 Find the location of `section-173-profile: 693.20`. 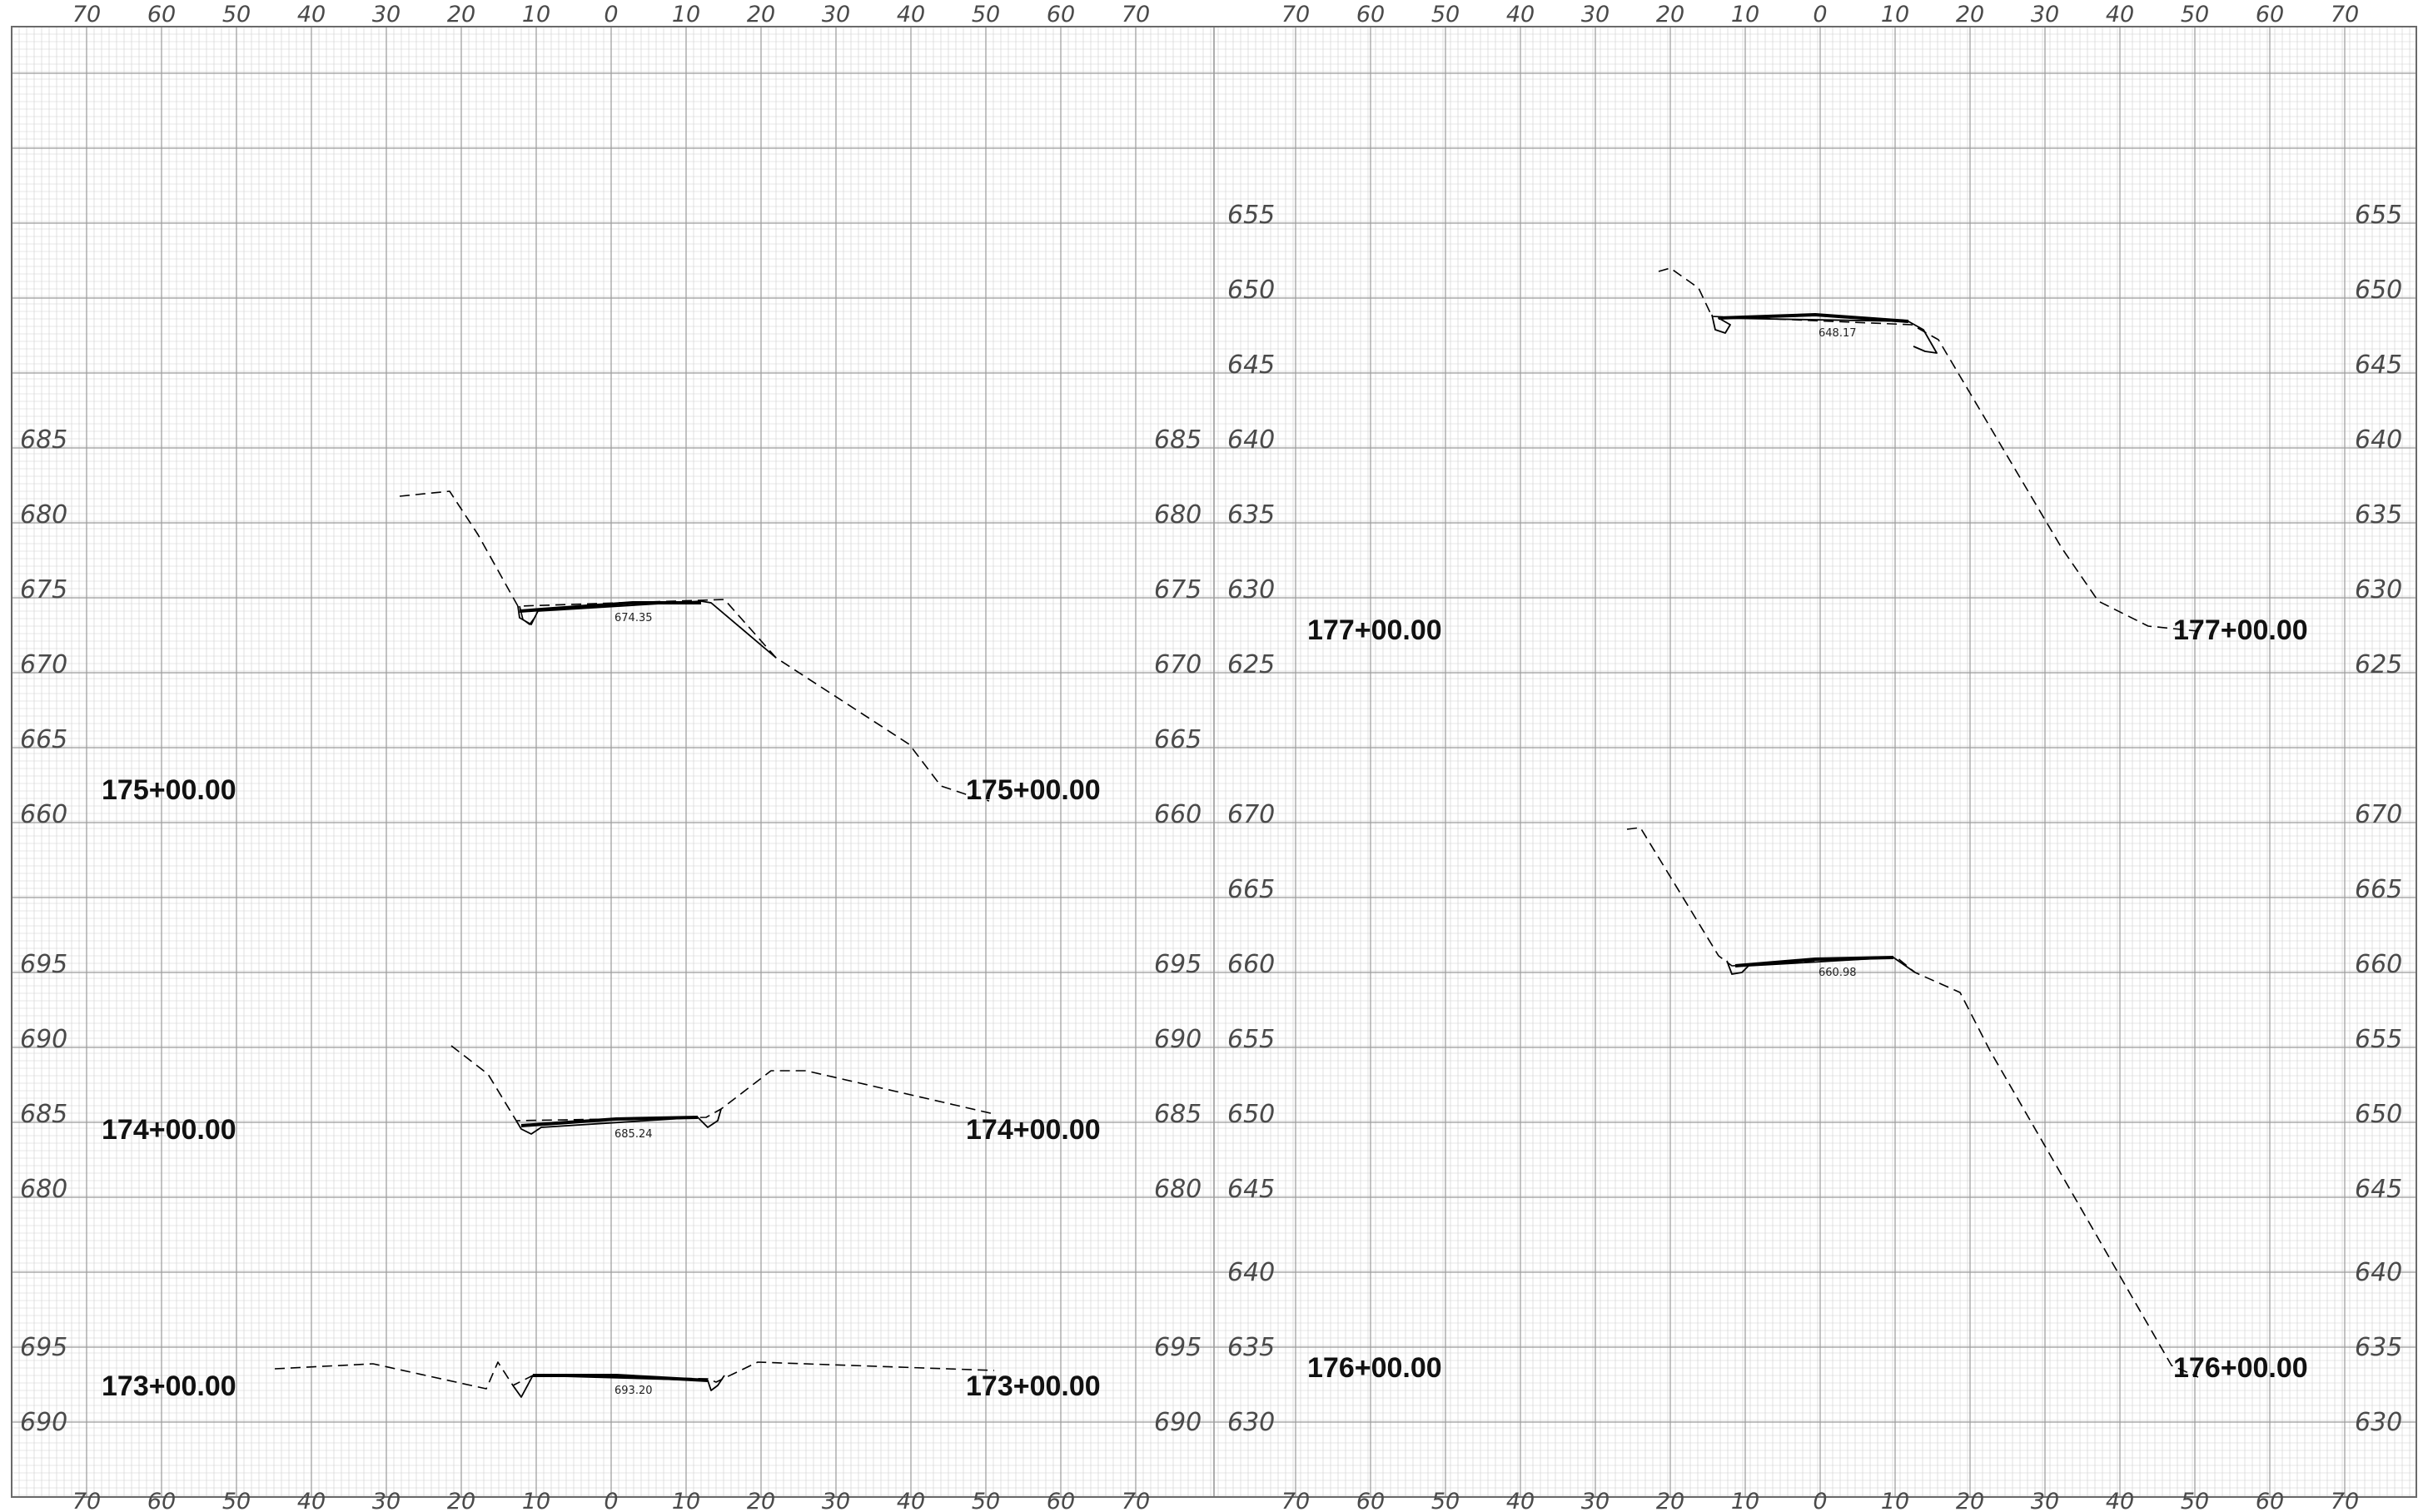

section-173-profile: 693.20 is located at coordinates (634, 1380).